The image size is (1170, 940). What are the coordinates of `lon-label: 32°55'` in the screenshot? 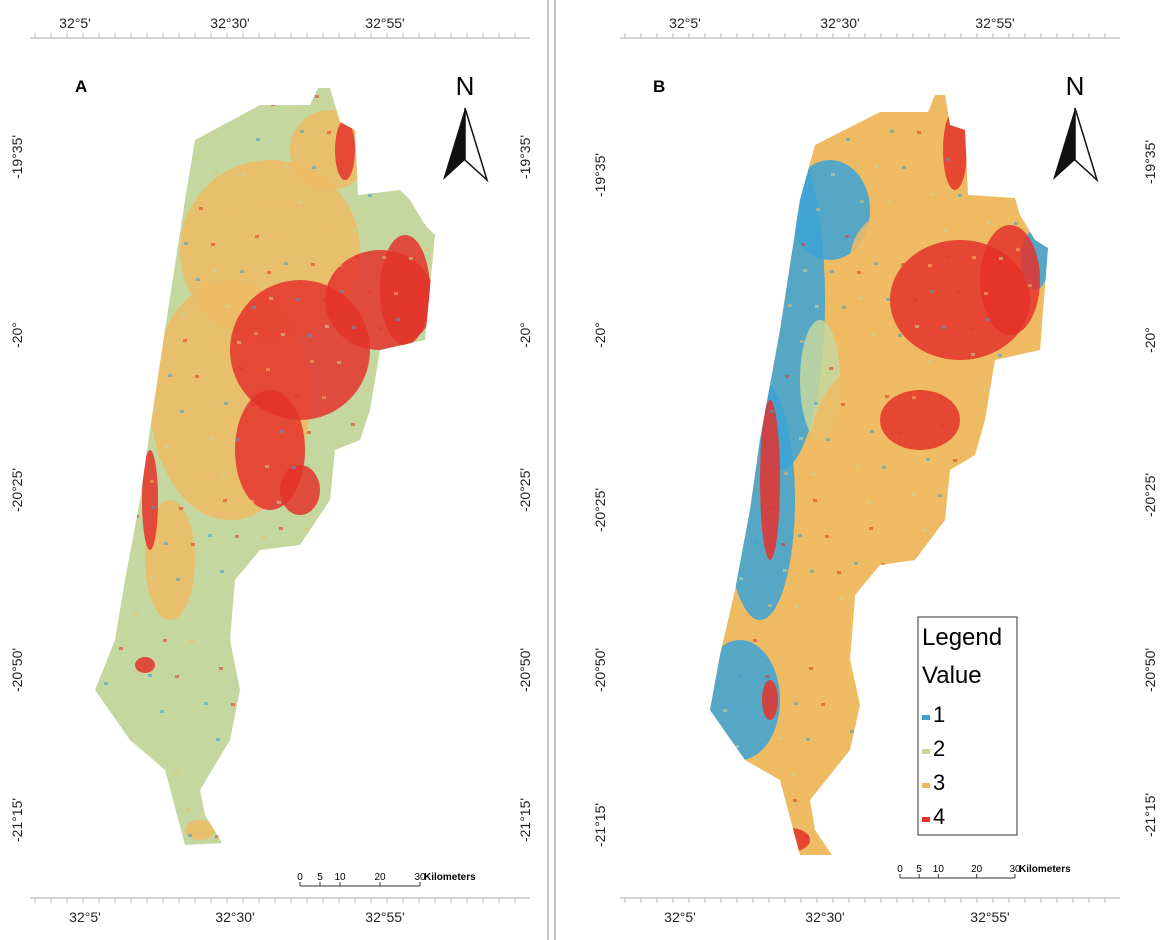 It's located at (384, 917).